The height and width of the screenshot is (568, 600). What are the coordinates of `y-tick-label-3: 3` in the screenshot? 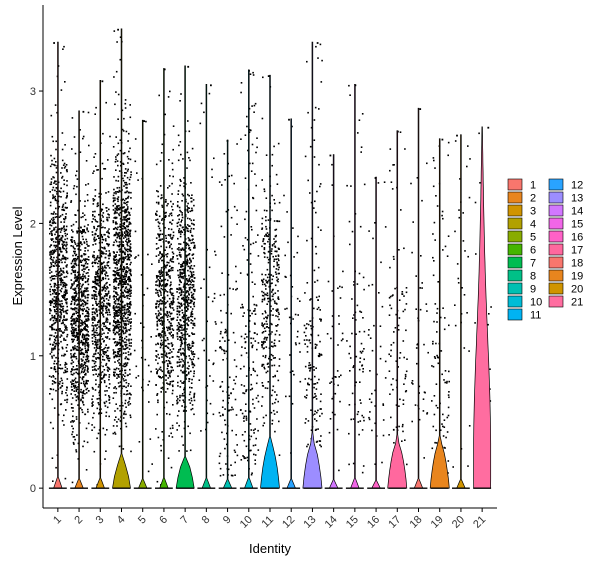 It's located at (33, 92).